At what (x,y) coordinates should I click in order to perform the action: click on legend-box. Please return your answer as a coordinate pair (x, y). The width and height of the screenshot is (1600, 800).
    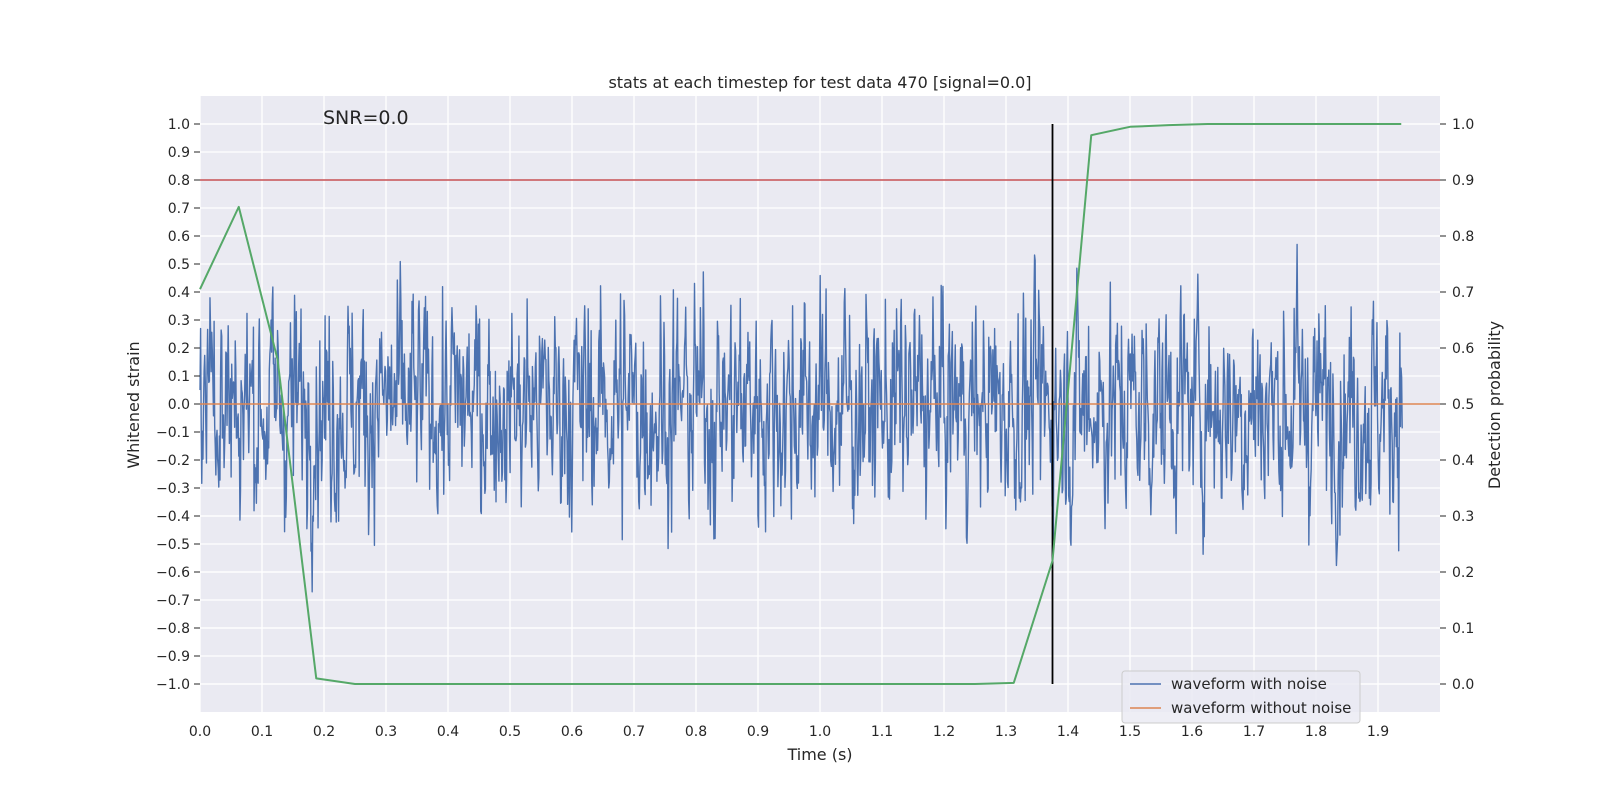
    Looking at the image, I should click on (1241, 697).